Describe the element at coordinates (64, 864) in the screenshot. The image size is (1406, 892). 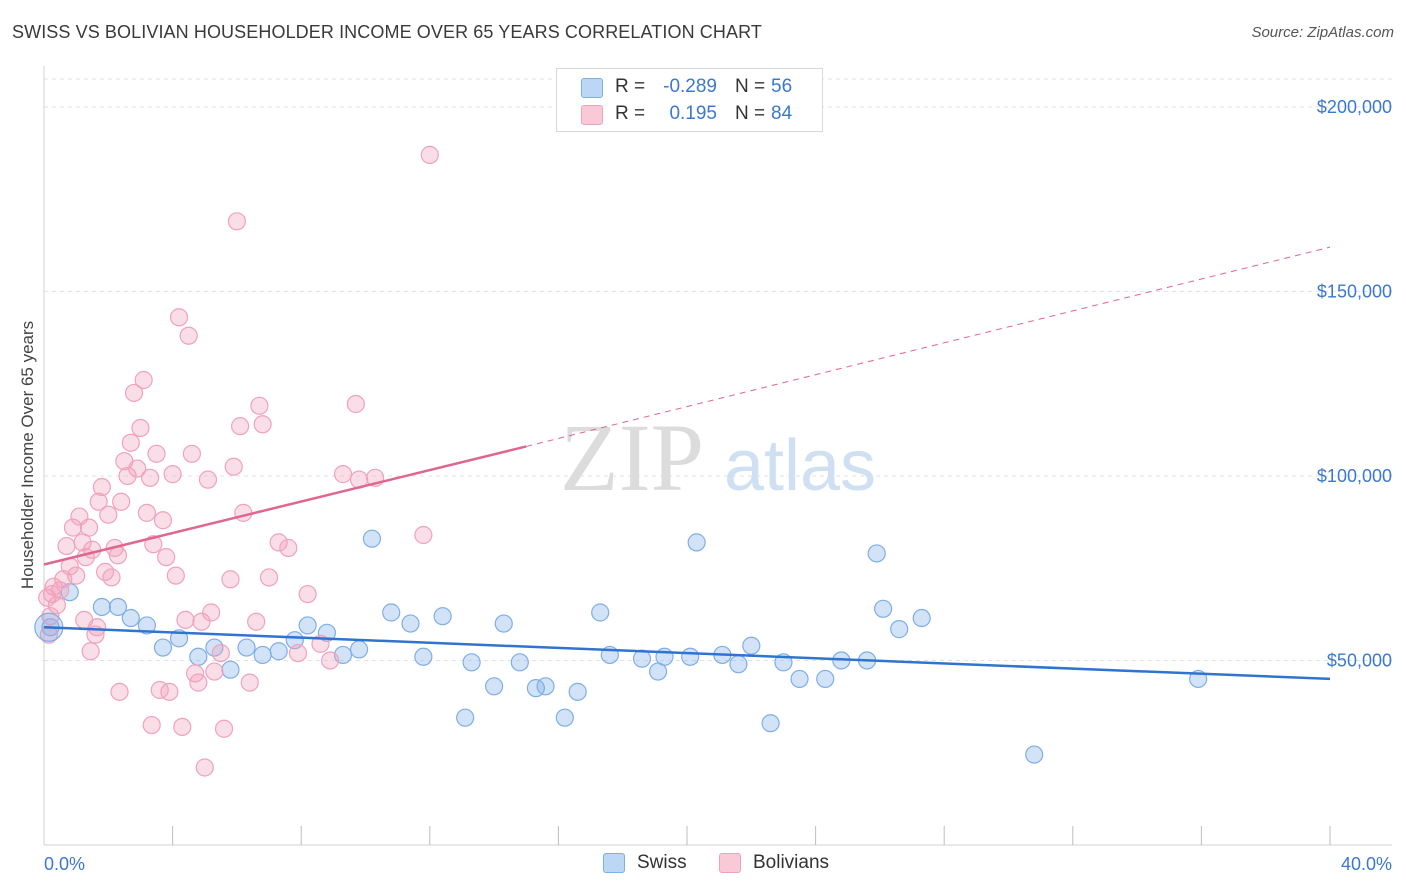
I see `x-tick-label-min: 0.0%` at that location.